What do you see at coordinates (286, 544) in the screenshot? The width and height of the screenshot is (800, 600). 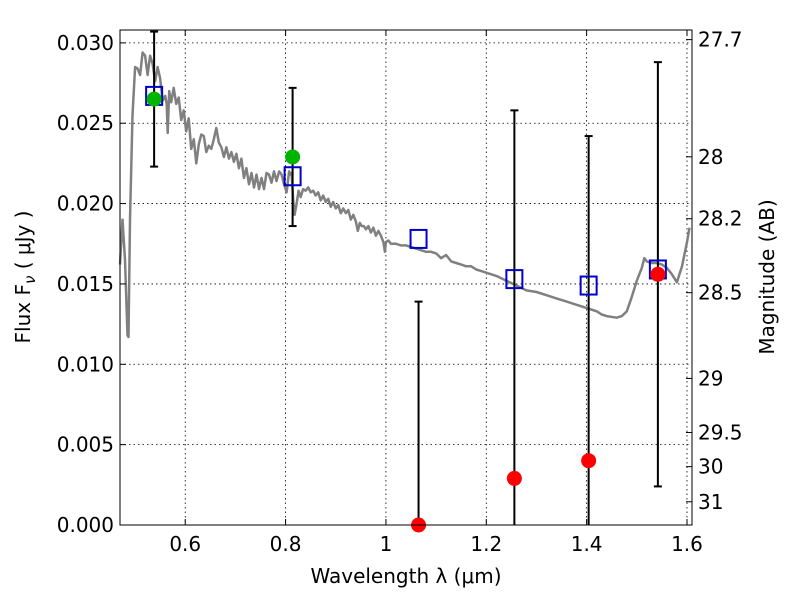 I see `x-tick-label: 0.8` at bounding box center [286, 544].